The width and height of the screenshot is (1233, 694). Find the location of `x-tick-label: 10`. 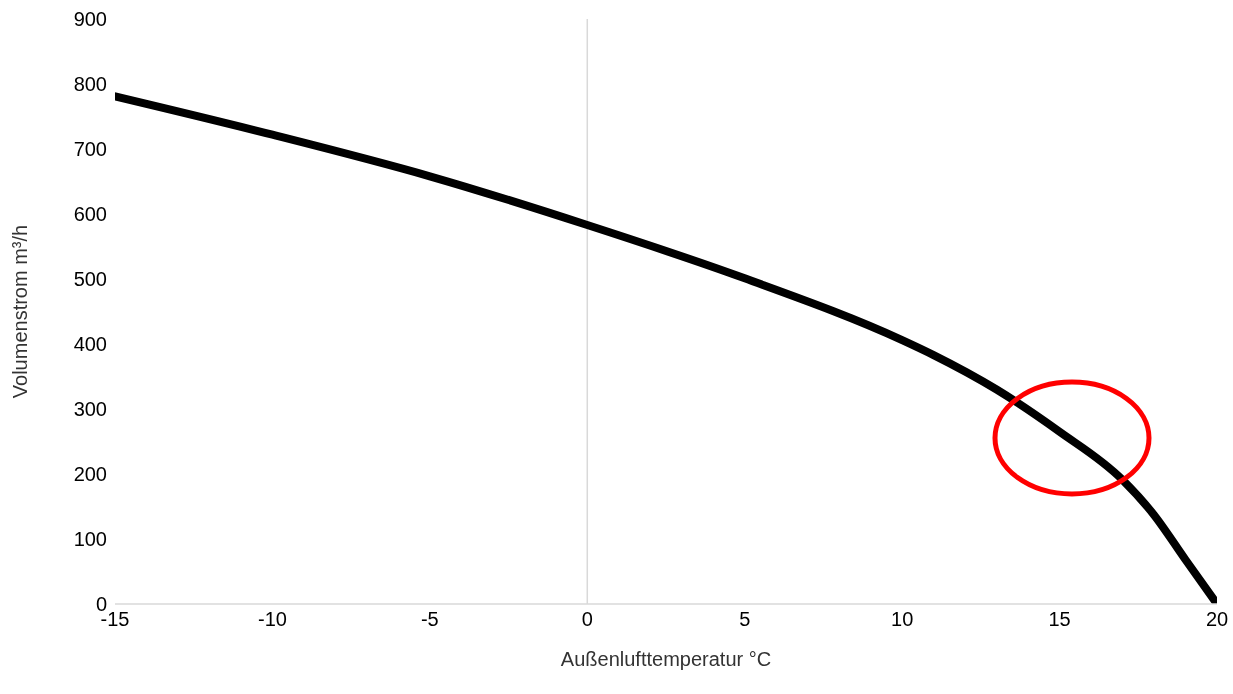

x-tick-label: 10 is located at coordinates (902, 619).